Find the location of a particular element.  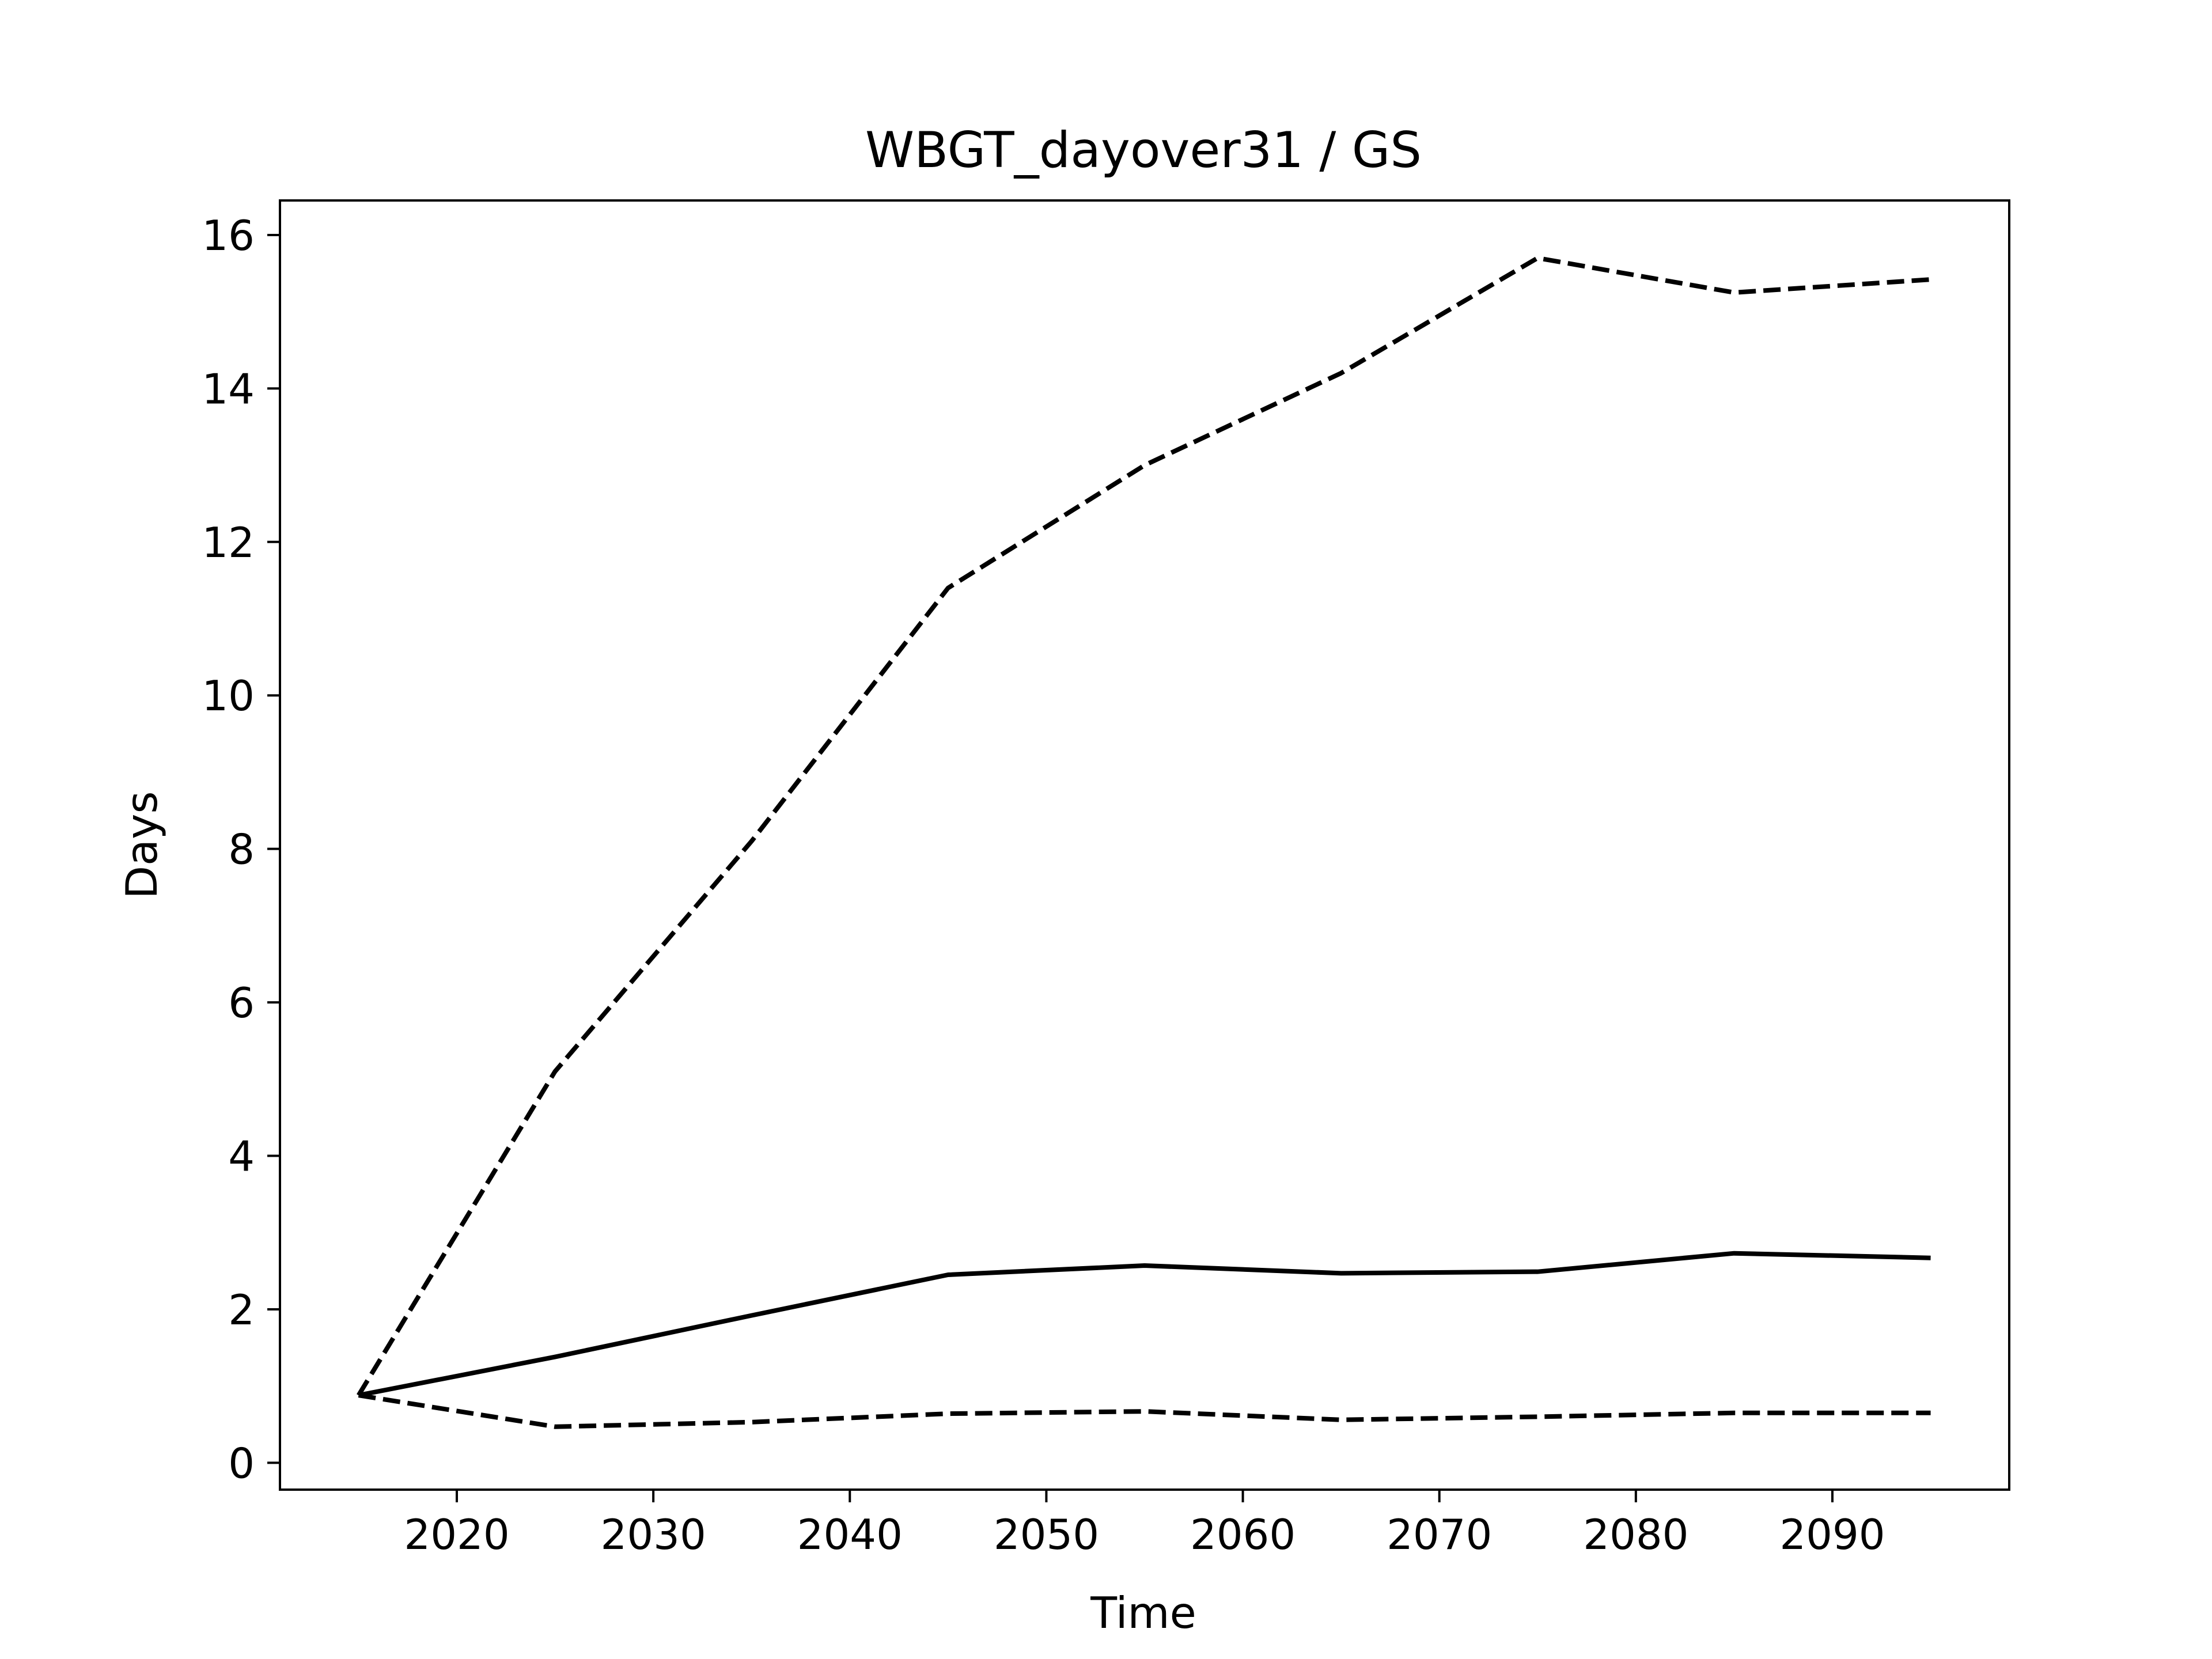

x-axis-label: Time is located at coordinates (1143, 1613).